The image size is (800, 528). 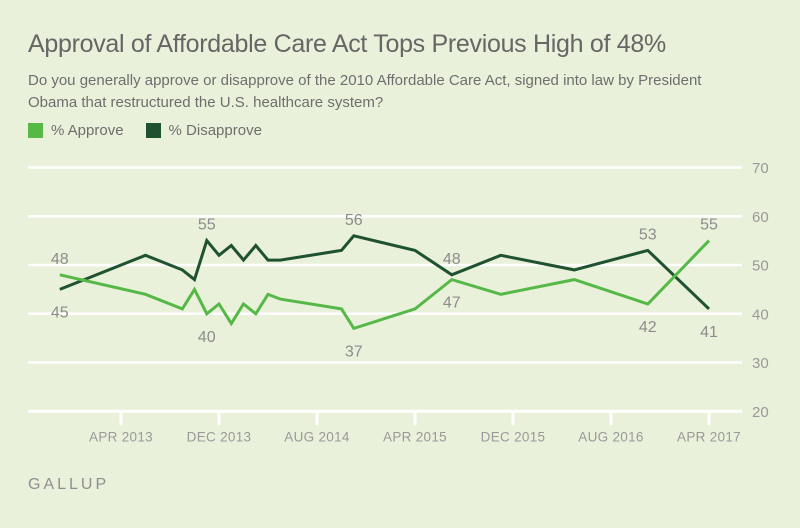 What do you see at coordinates (121, 436) in the screenshot?
I see `x-tick-label: APR 2013` at bounding box center [121, 436].